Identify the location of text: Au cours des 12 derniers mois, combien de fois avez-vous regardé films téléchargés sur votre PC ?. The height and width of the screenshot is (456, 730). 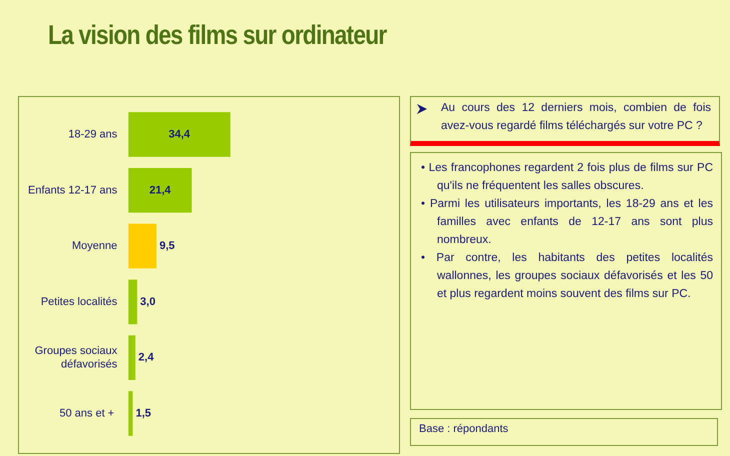
(565, 121).